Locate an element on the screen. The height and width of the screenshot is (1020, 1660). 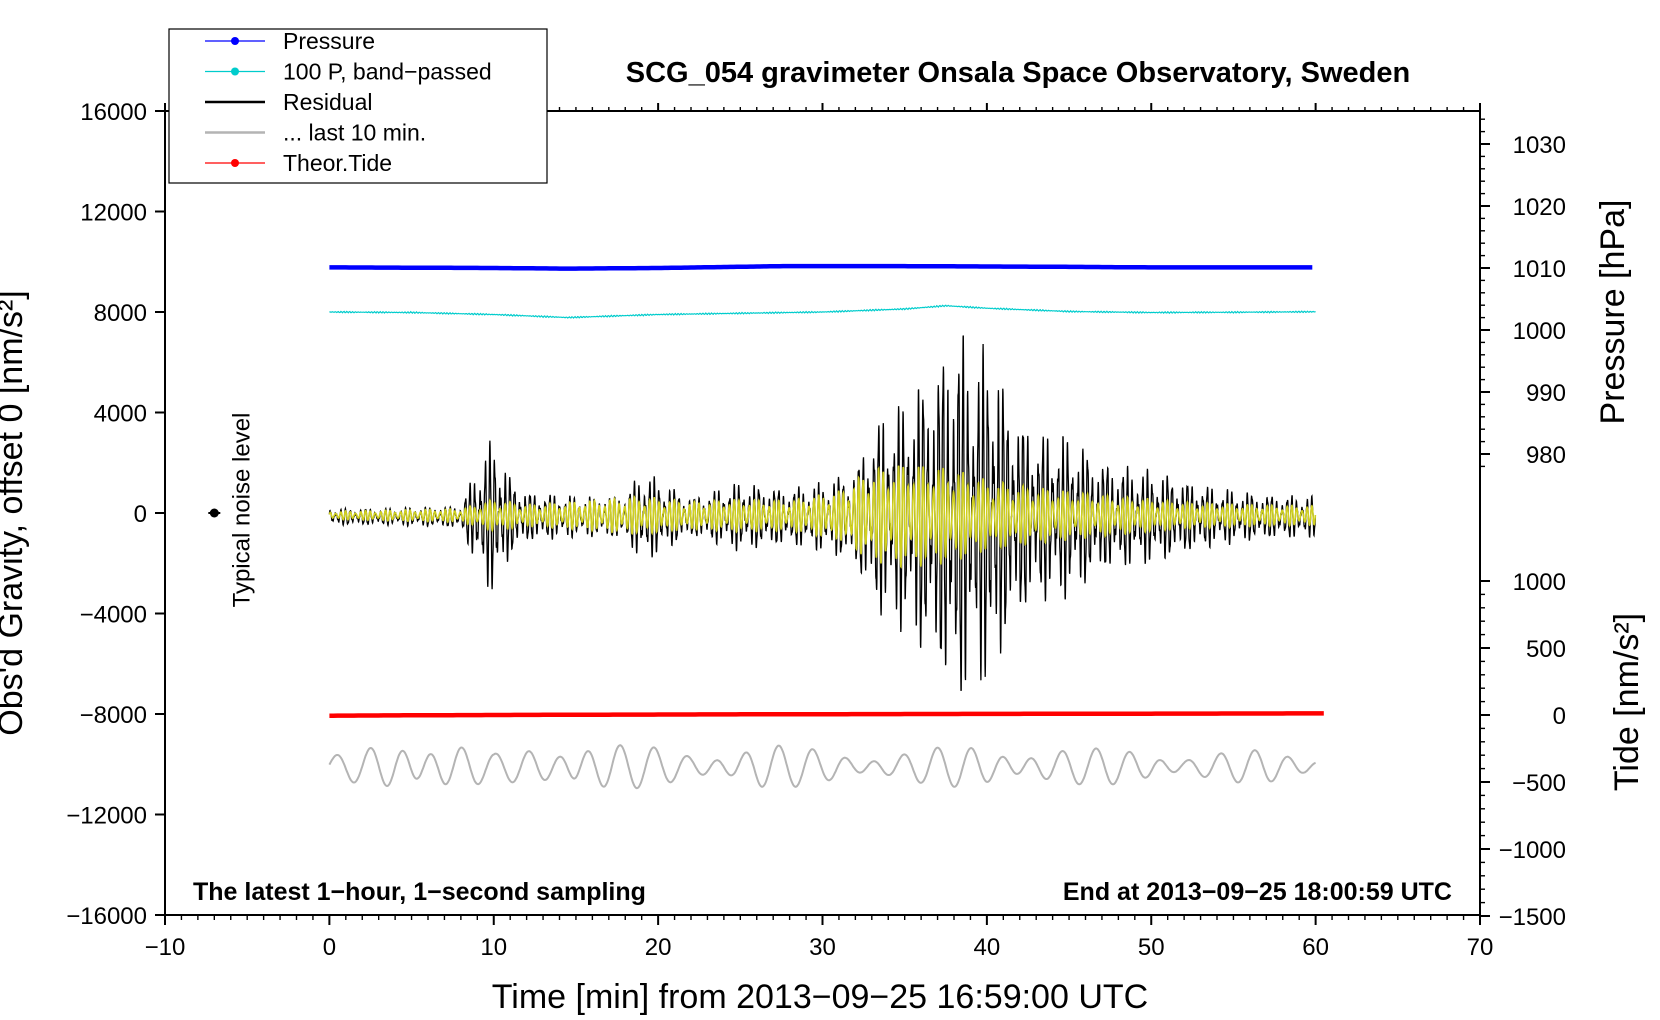
y-tick-label: −12000 is located at coordinates (106, 816).